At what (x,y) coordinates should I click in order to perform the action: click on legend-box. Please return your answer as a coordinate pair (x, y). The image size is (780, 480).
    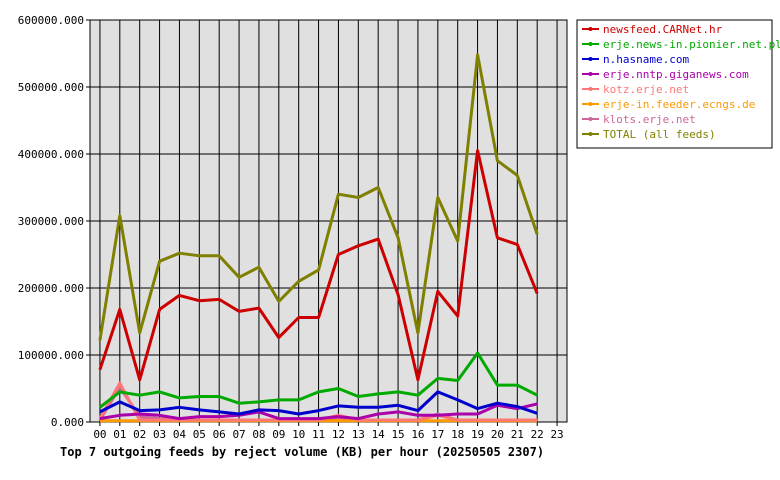
    Looking at the image, I should click on (674, 84).